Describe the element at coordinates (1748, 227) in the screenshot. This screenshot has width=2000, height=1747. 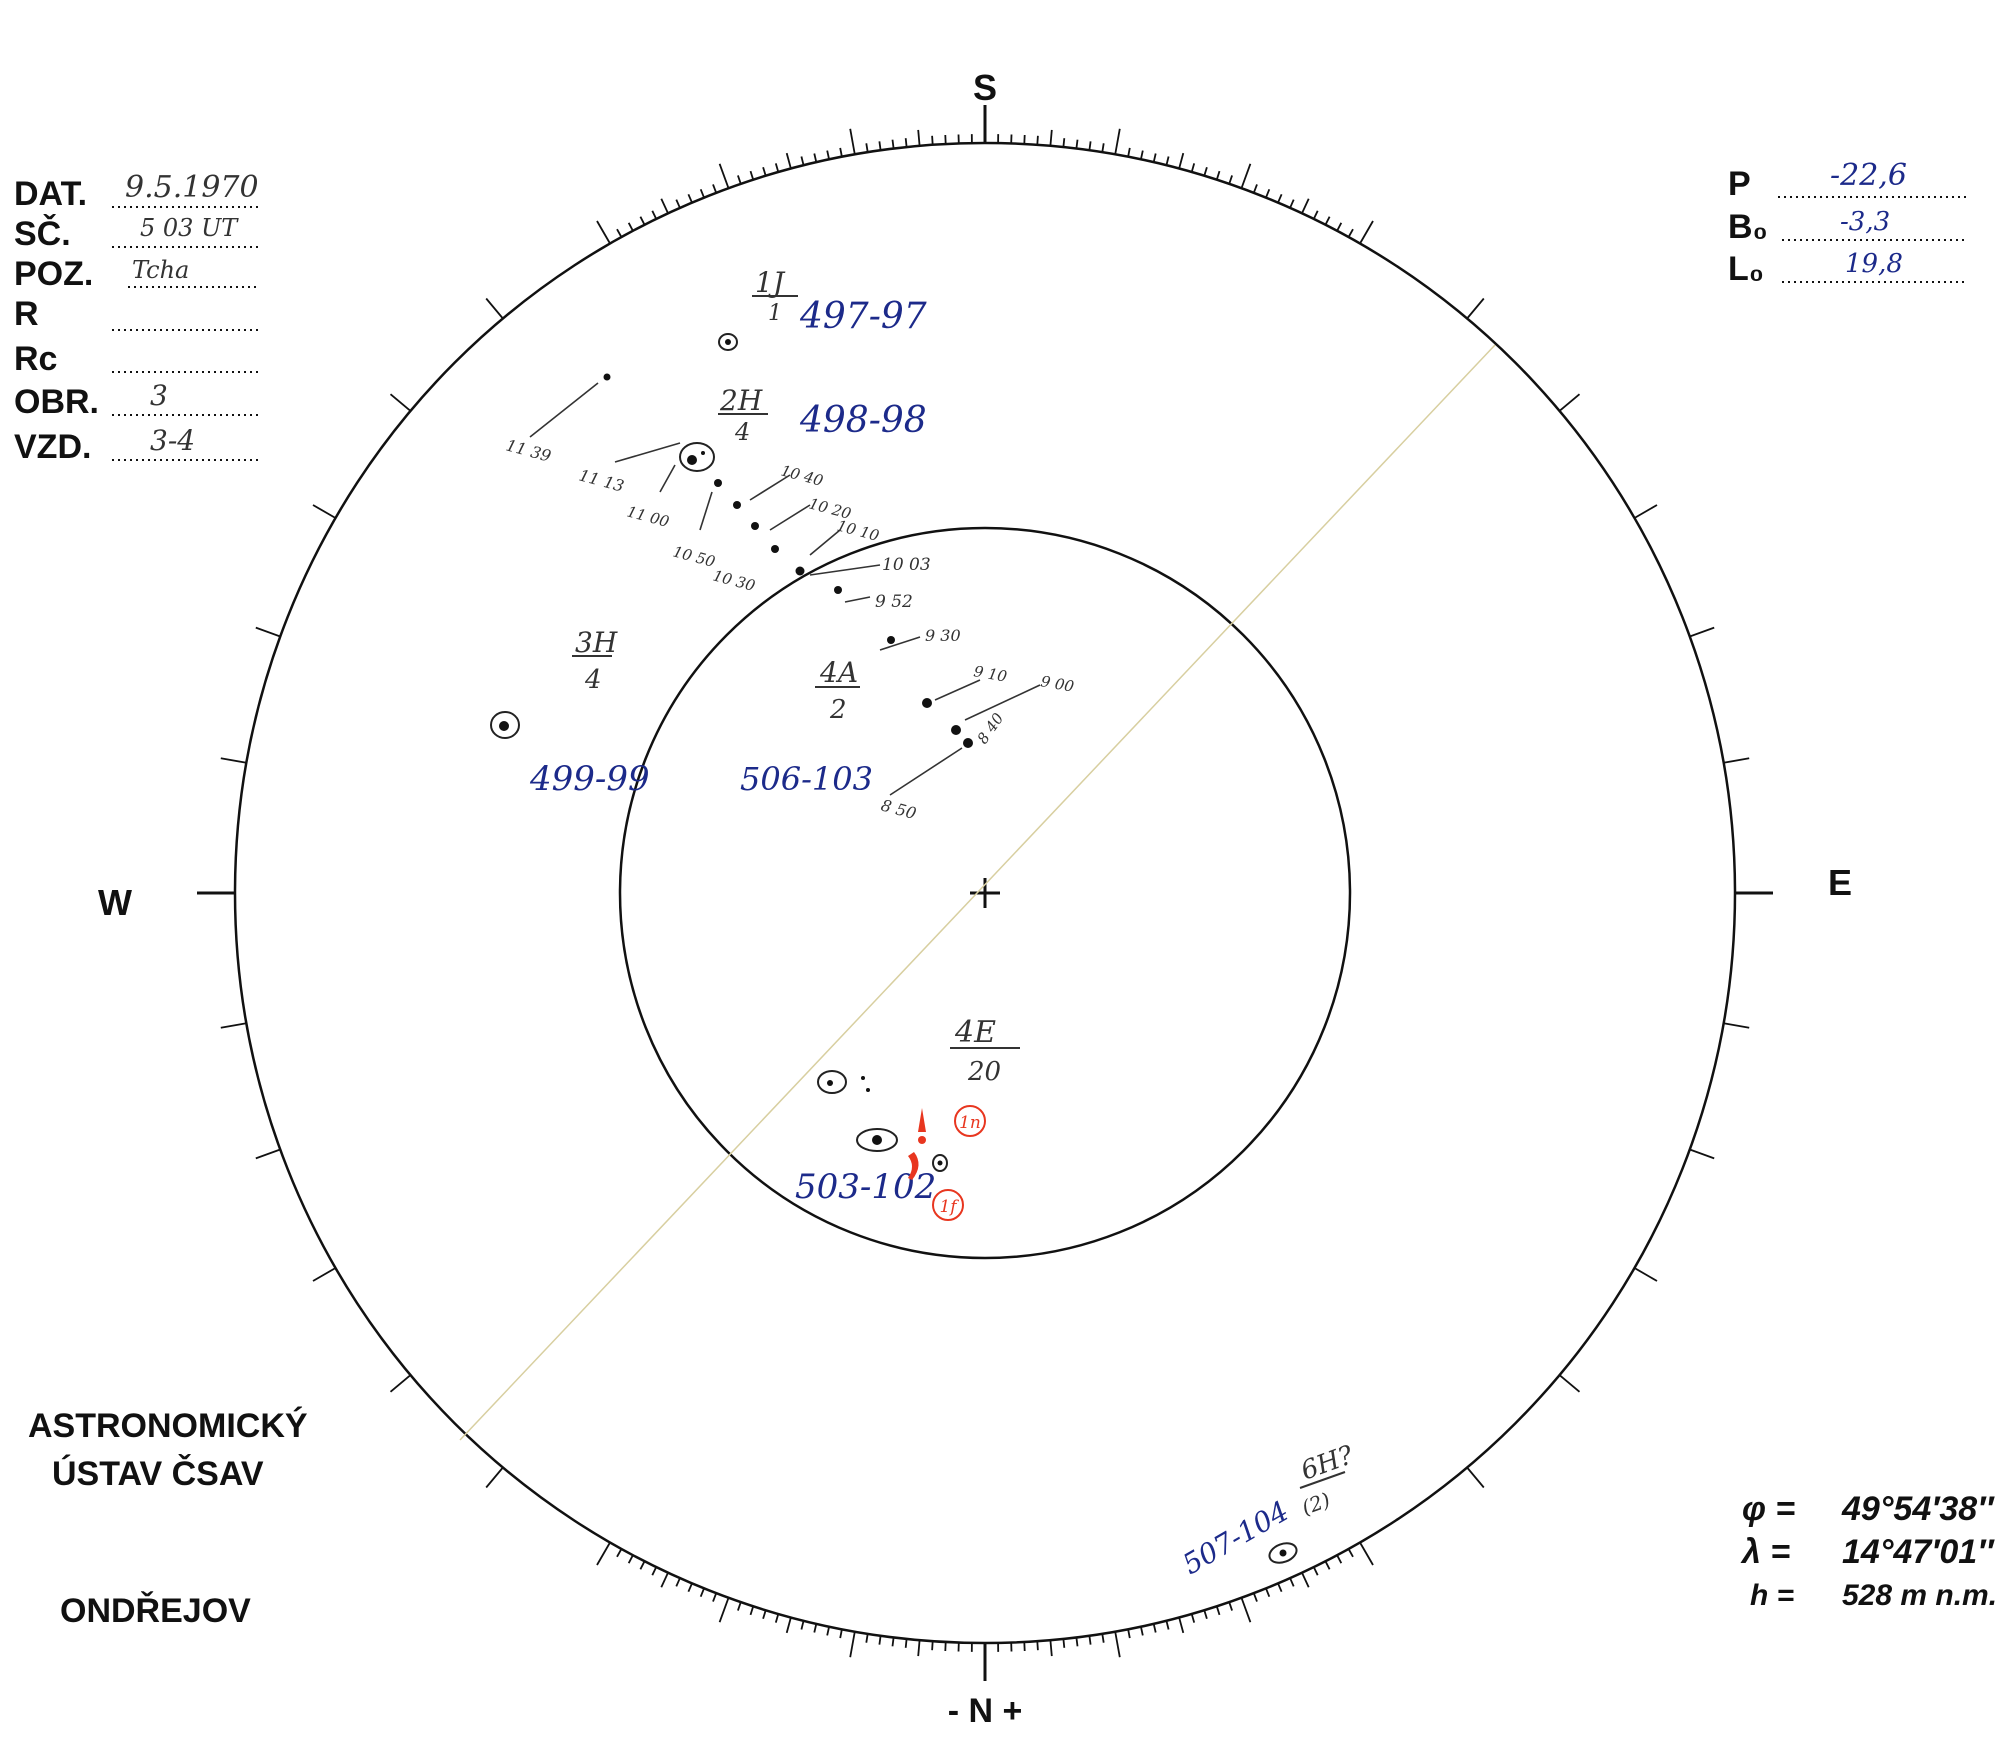
I see `b0-label: B₀` at that location.